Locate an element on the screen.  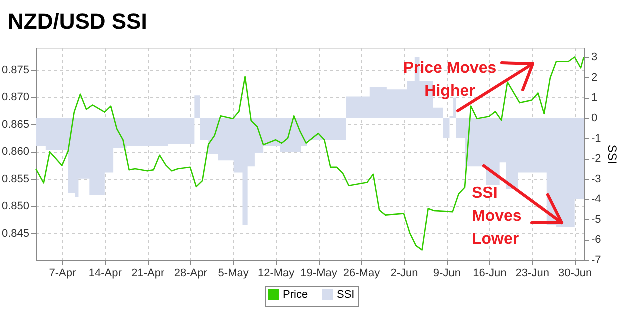
y-tick-label: 0.870 is located at coordinates (16, 98).